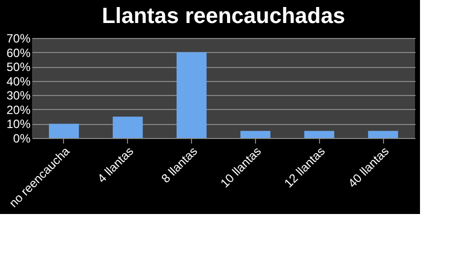 Image resolution: width=455 pixels, height=267 pixels. I want to click on chart-title: Llantas reencauchadas, so click(224, 15).